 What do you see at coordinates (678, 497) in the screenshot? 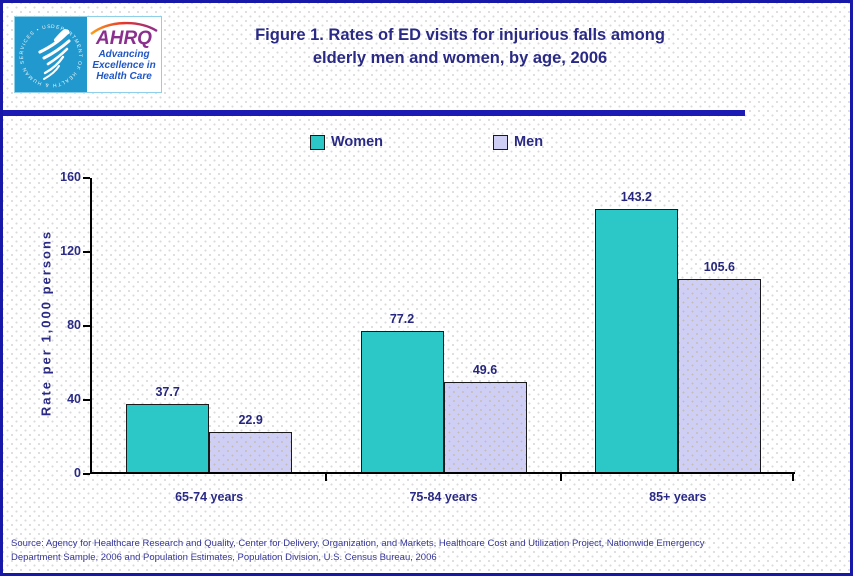
I see `category-label-2: 85+ years` at bounding box center [678, 497].